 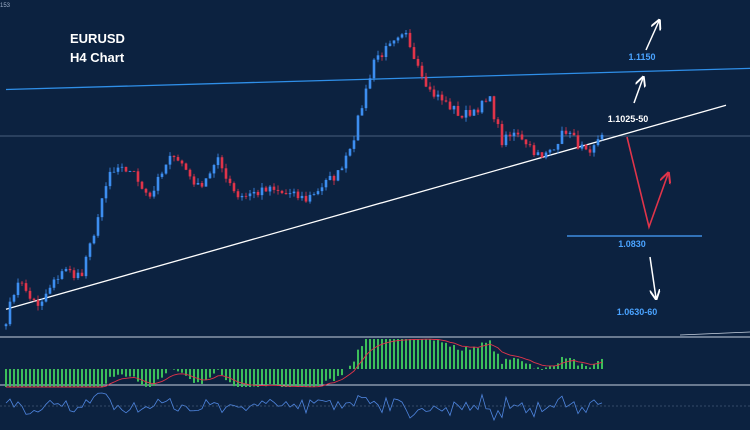 I want to click on level-label: 1.0630-60, so click(x=637, y=312).